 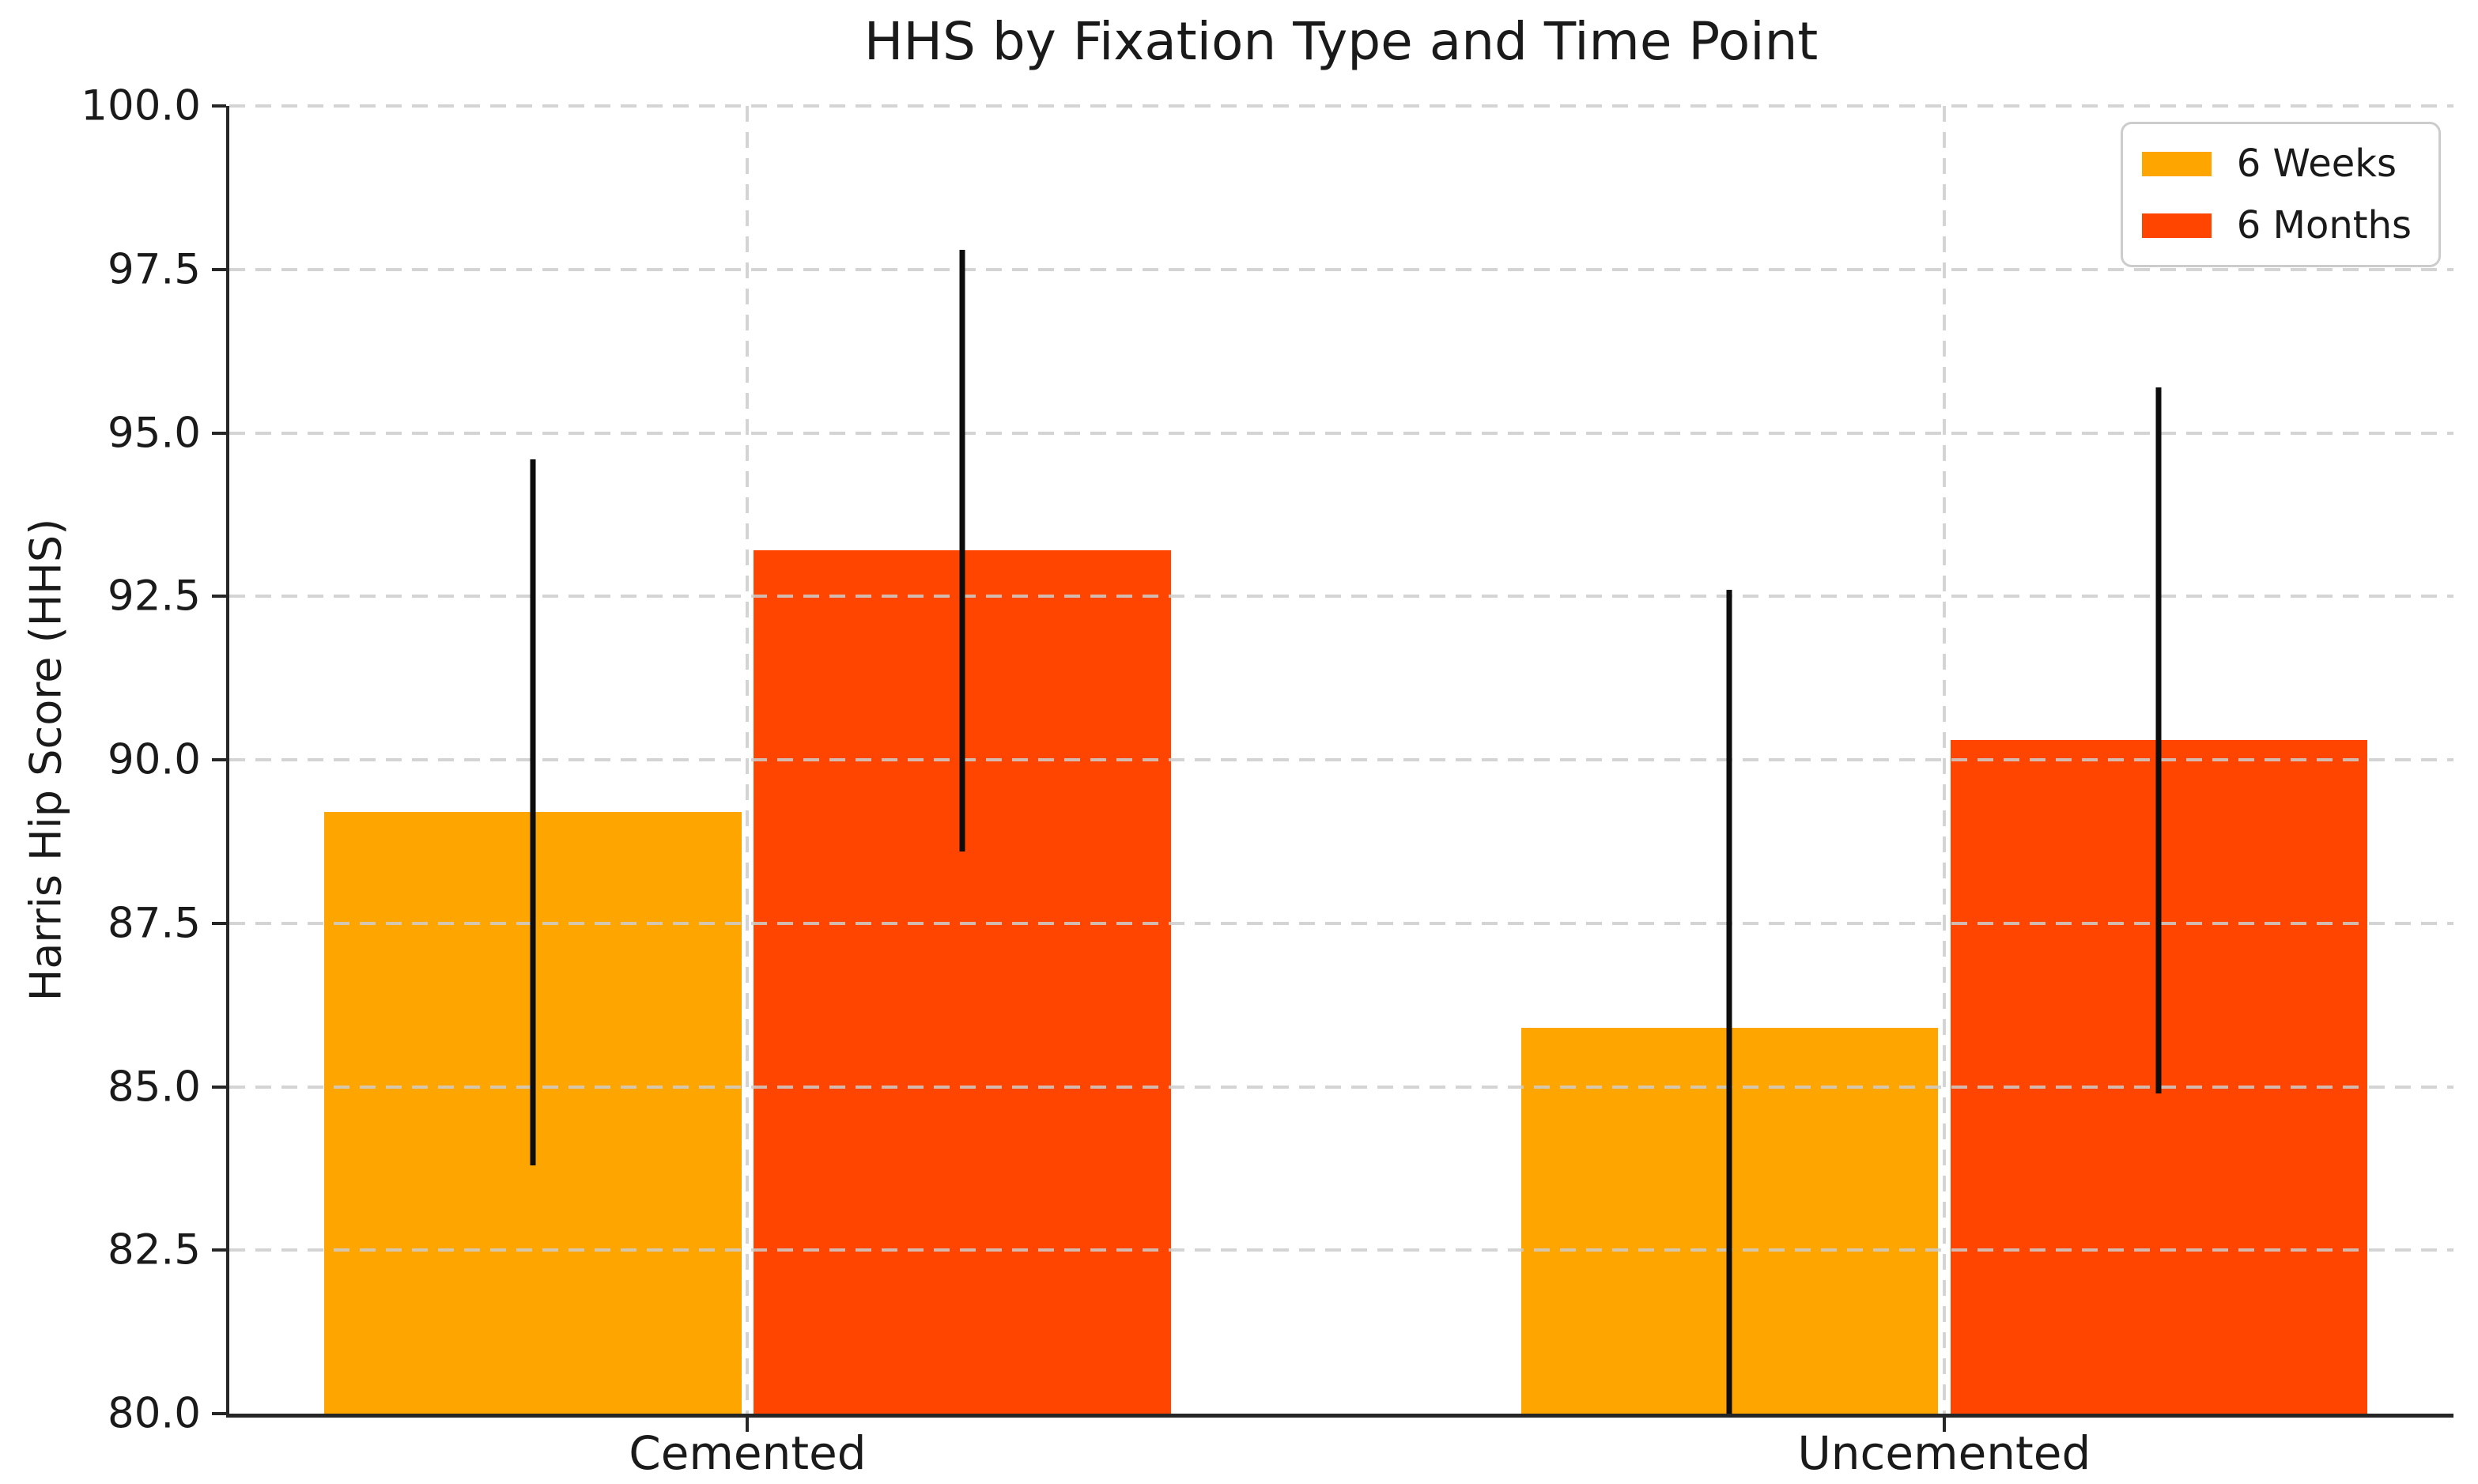 I want to click on y-tick-87.5, so click(x=219, y=923).